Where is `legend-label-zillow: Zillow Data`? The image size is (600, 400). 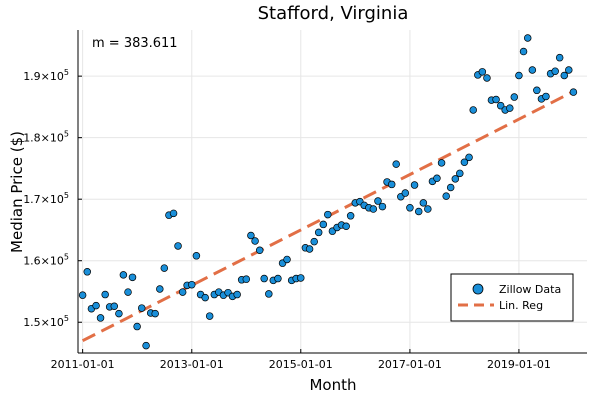
legend-label-zillow: Zillow Data is located at coordinates (530, 289).